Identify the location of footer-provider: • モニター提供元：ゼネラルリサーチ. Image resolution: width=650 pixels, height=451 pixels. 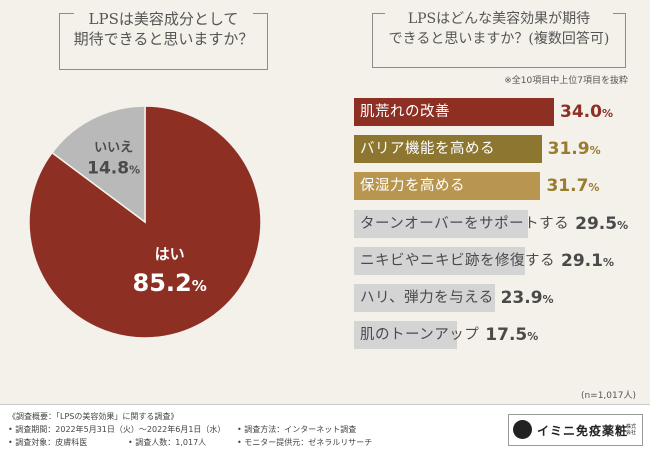
(305, 442).